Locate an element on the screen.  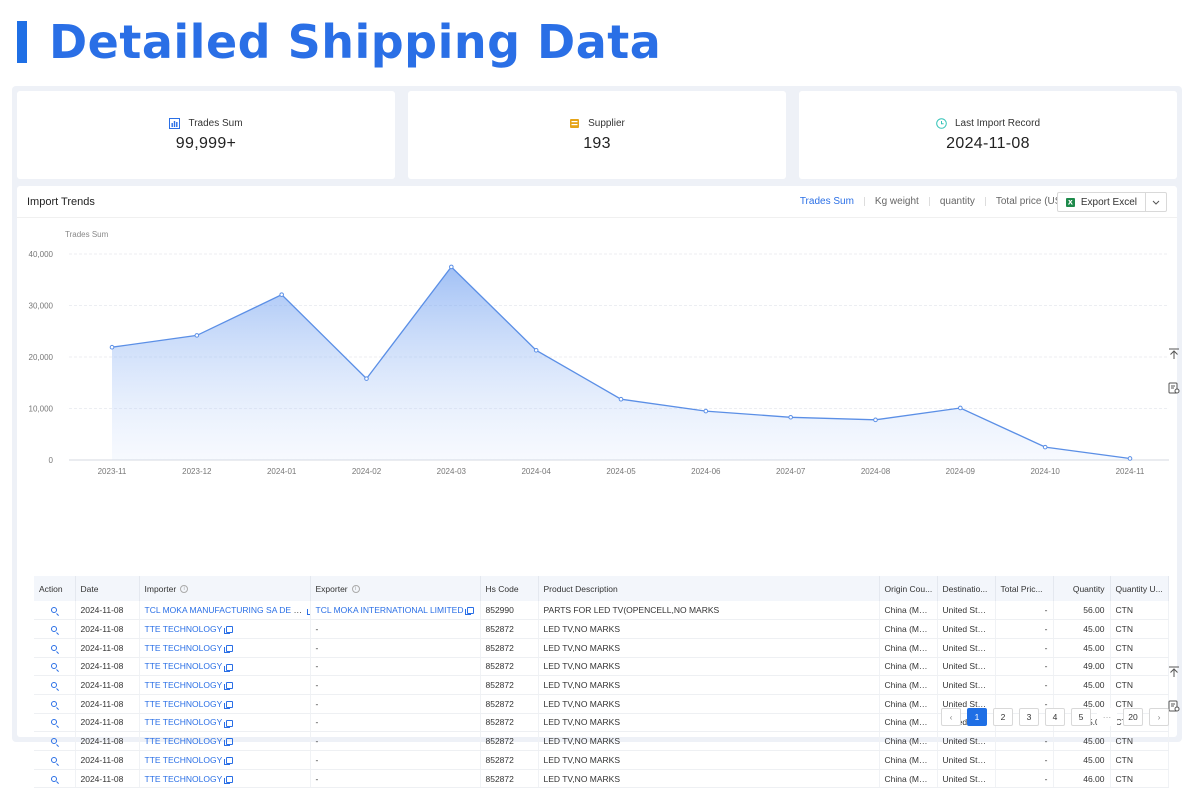
page-header: Detailed Shipping Data is located at coordinates (339, 42).